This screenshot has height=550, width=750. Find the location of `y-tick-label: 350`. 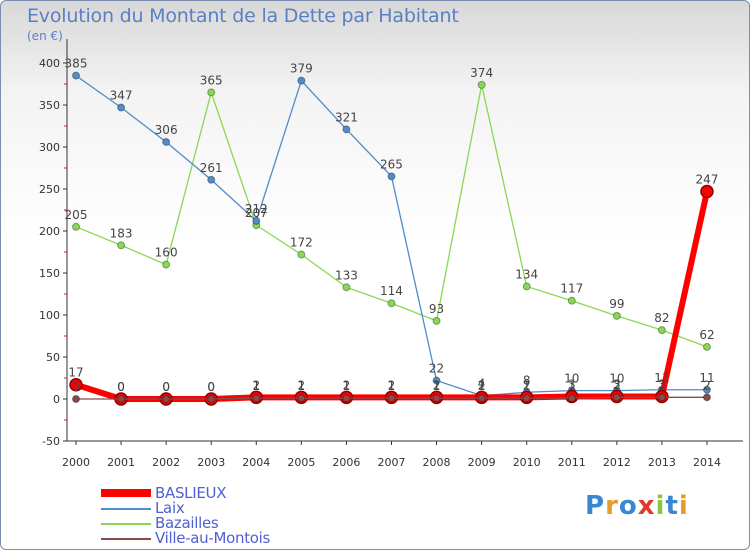

y-tick-label: 350 is located at coordinates (49, 105).